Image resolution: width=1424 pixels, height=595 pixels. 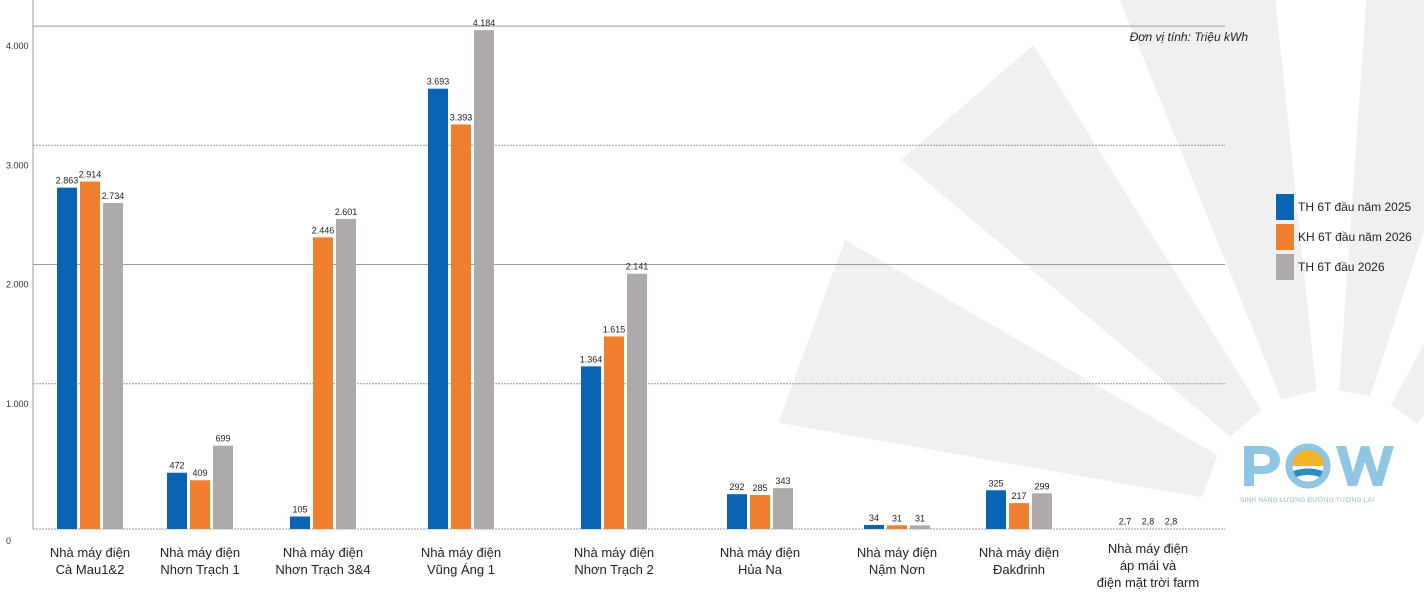 What do you see at coordinates (90, 569) in the screenshot?
I see `category-label-1-line-2: Cà Mau1&2` at bounding box center [90, 569].